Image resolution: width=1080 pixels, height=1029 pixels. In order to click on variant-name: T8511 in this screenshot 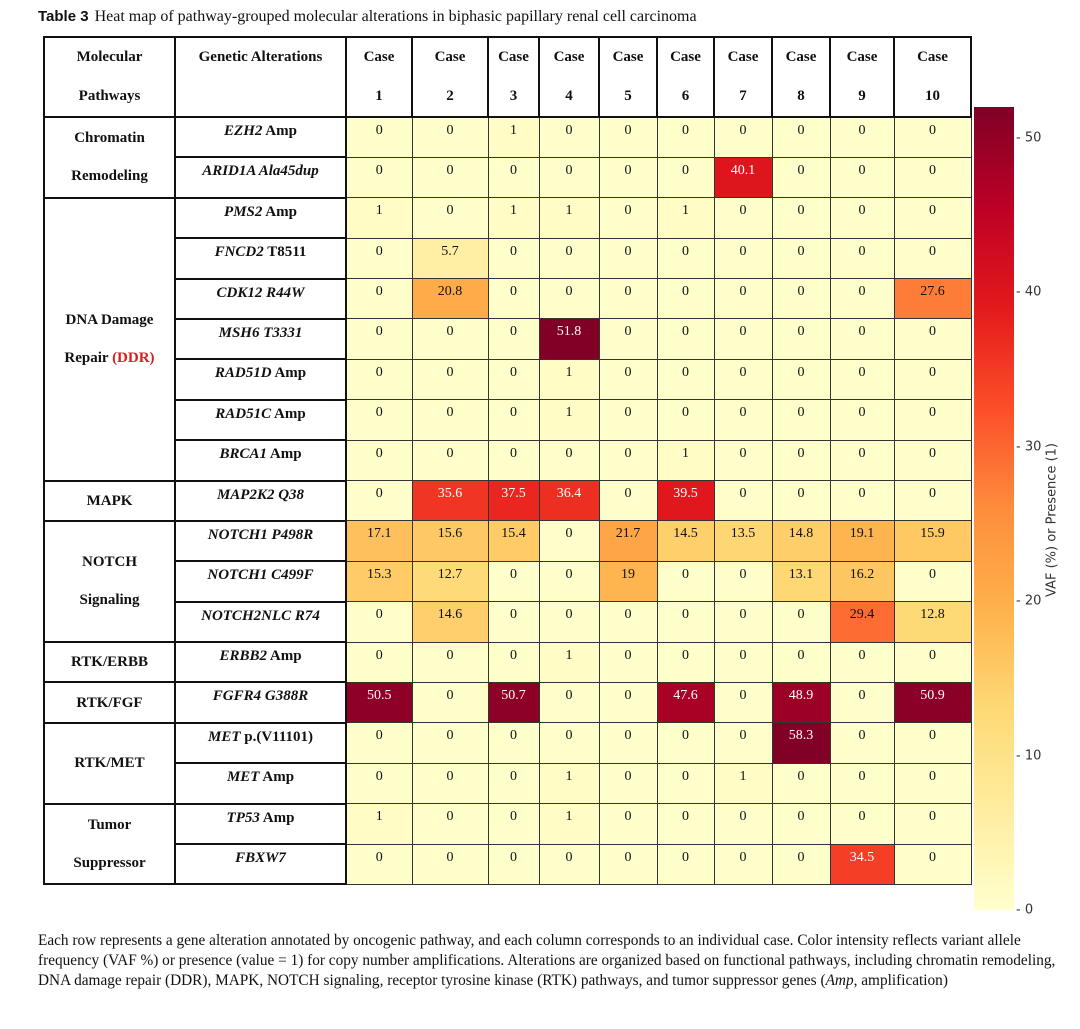, I will do `click(285, 252)`.